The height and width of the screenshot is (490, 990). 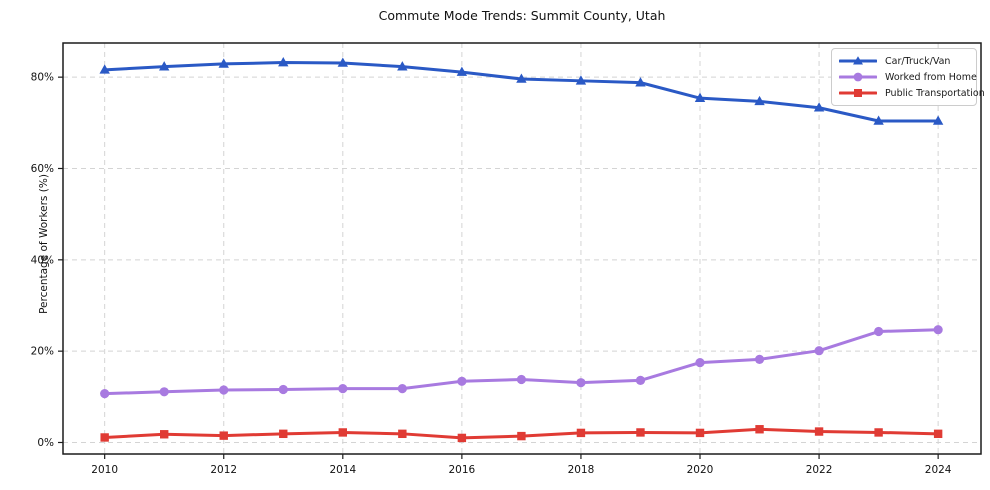 What do you see at coordinates (342, 470) in the screenshot?
I see `x-tick-label: 2014` at bounding box center [342, 470].